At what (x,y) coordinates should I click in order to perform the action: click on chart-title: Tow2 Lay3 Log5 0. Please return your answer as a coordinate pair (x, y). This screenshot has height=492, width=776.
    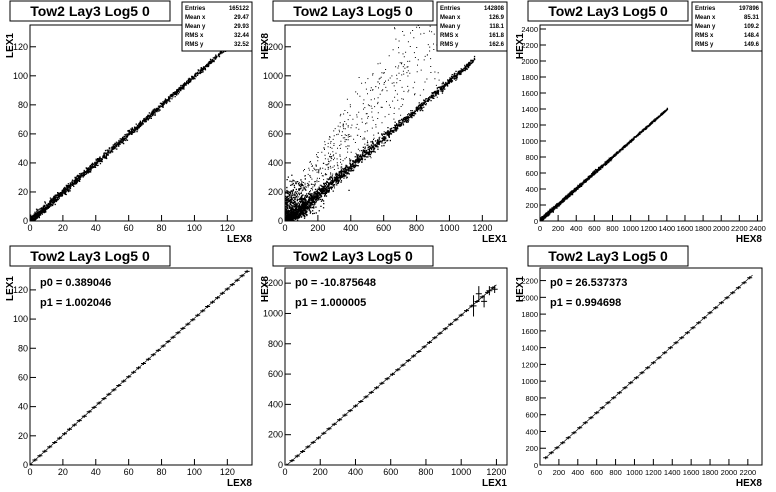
    Looking at the image, I should click on (90, 11).